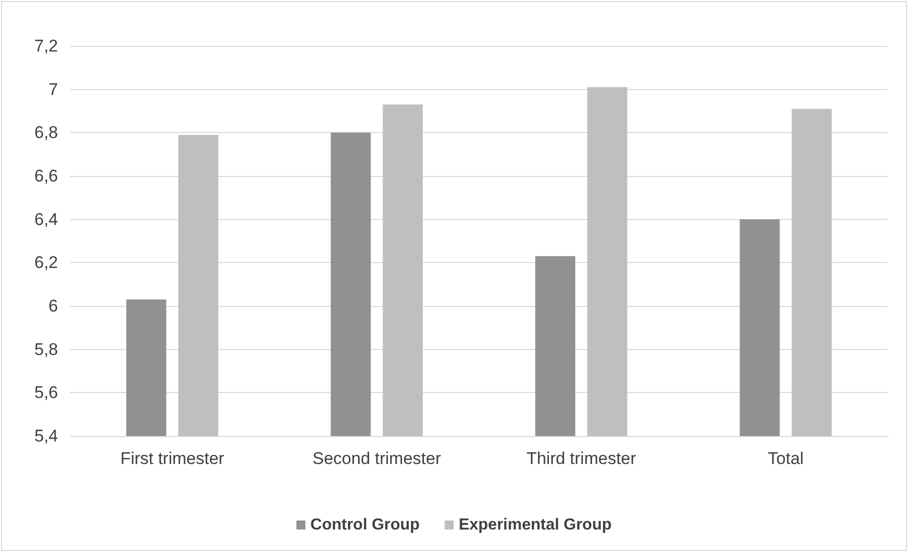 The width and height of the screenshot is (908, 552). What do you see at coordinates (53, 89) in the screenshot?
I see `y-tick-label: 7` at bounding box center [53, 89].